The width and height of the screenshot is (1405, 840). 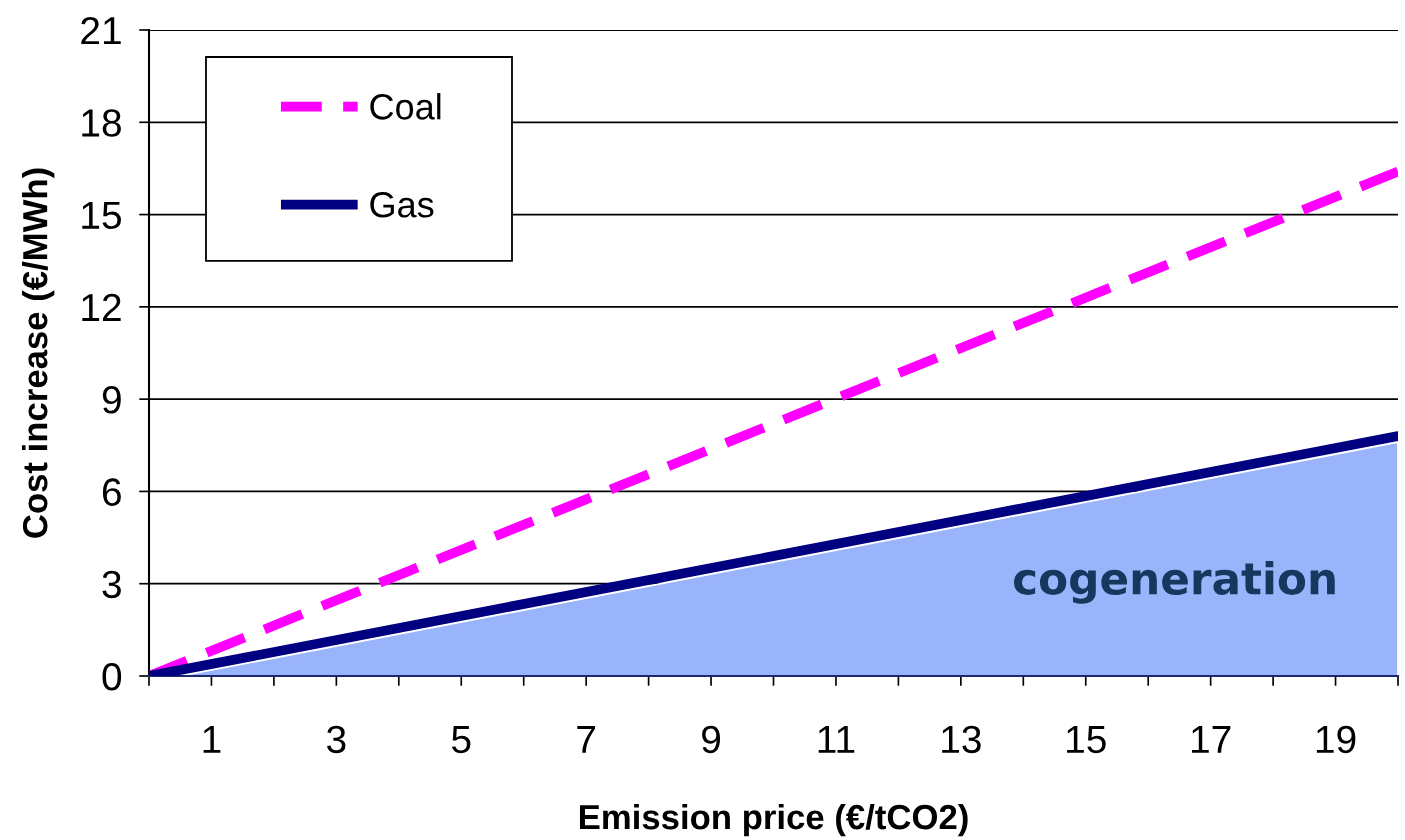 What do you see at coordinates (38, 353) in the screenshot?
I see `y-axis-title: Cost increase (€/MWh)` at bounding box center [38, 353].